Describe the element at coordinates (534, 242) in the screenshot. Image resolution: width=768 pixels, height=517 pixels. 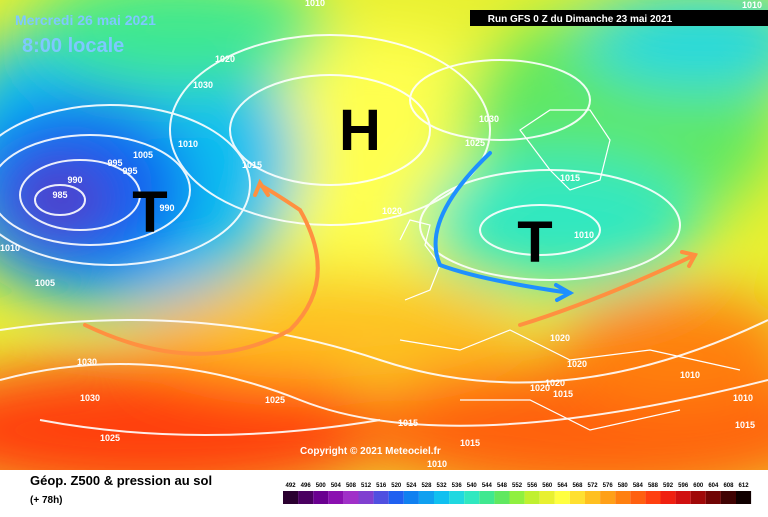
I see `low-center: T` at that location.